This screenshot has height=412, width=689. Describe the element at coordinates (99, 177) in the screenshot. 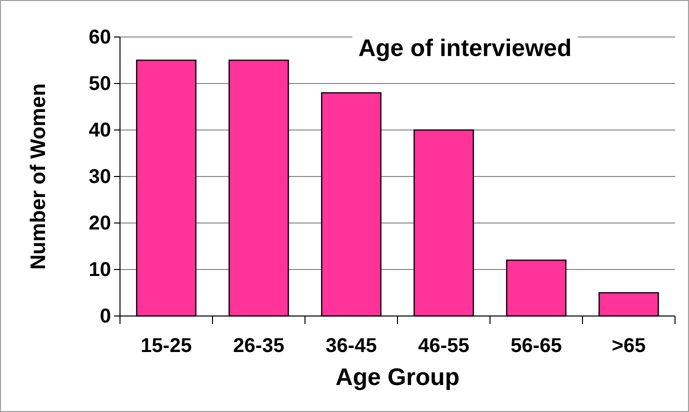

I see `y-tick-label: 30` at that location.